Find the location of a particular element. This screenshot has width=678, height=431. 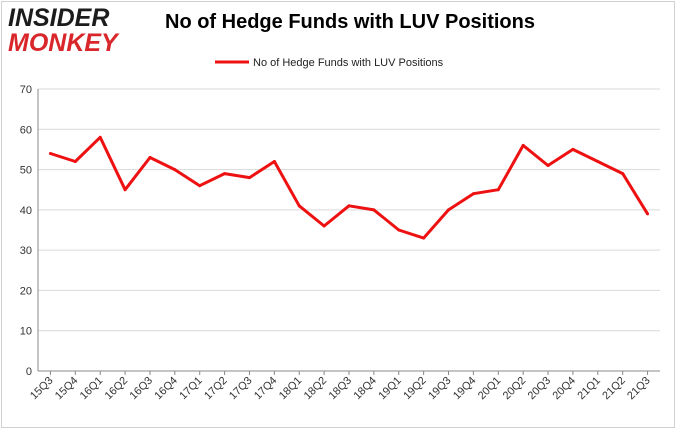

x-tick-label: 18Q1 is located at coordinates (291, 389).